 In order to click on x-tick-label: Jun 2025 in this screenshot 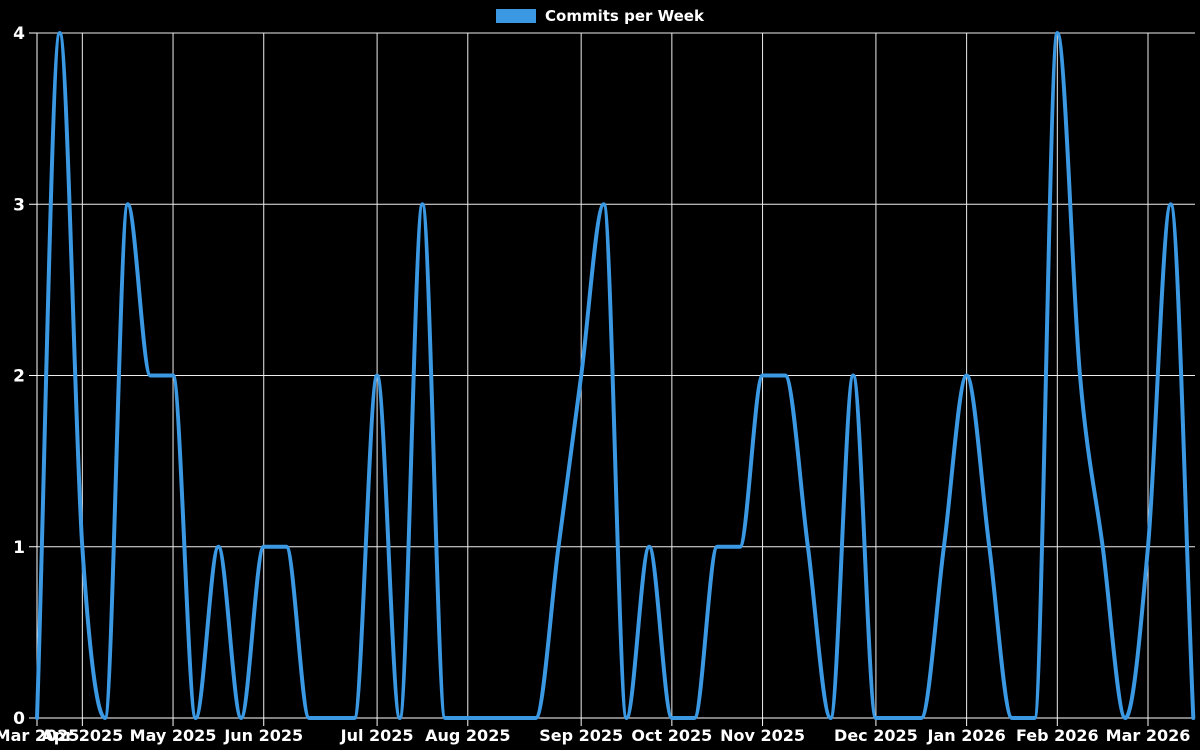, I will do `click(263, 735)`.